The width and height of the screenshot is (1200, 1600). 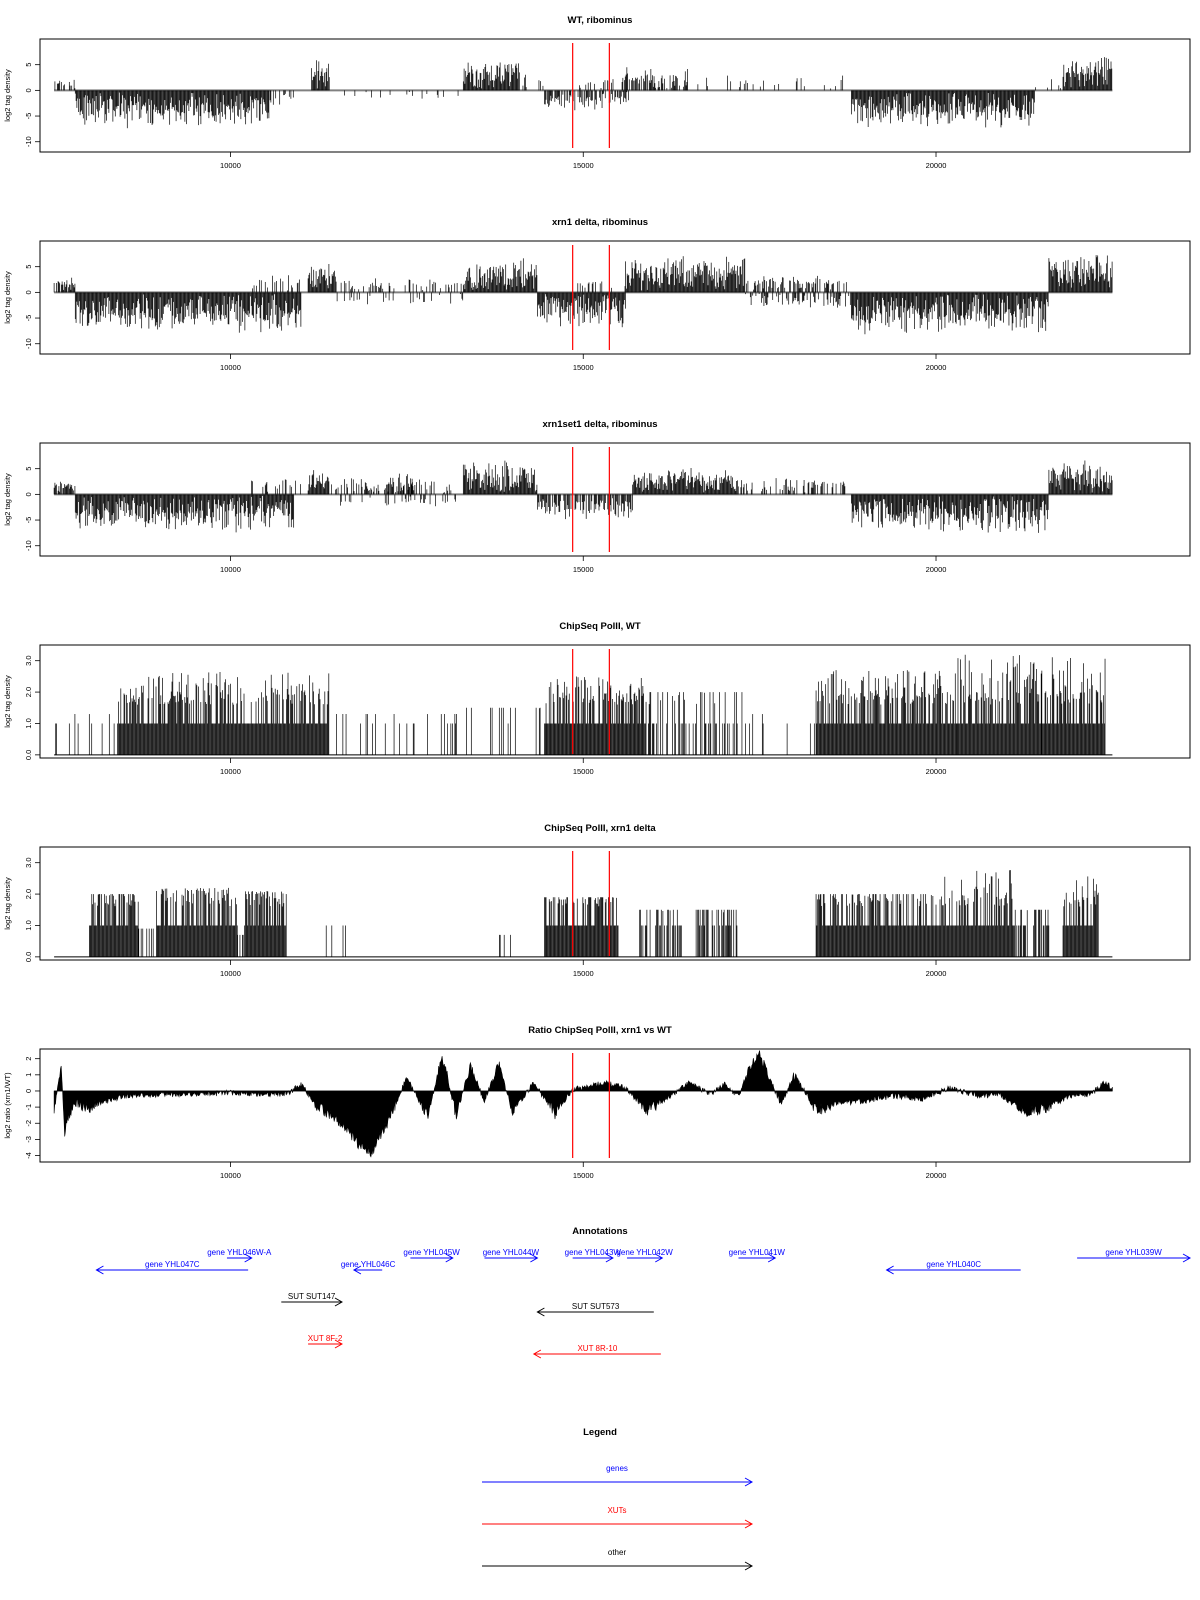 I want to click on chart-title: xrn1 delta, ribominus, so click(x=600, y=222).